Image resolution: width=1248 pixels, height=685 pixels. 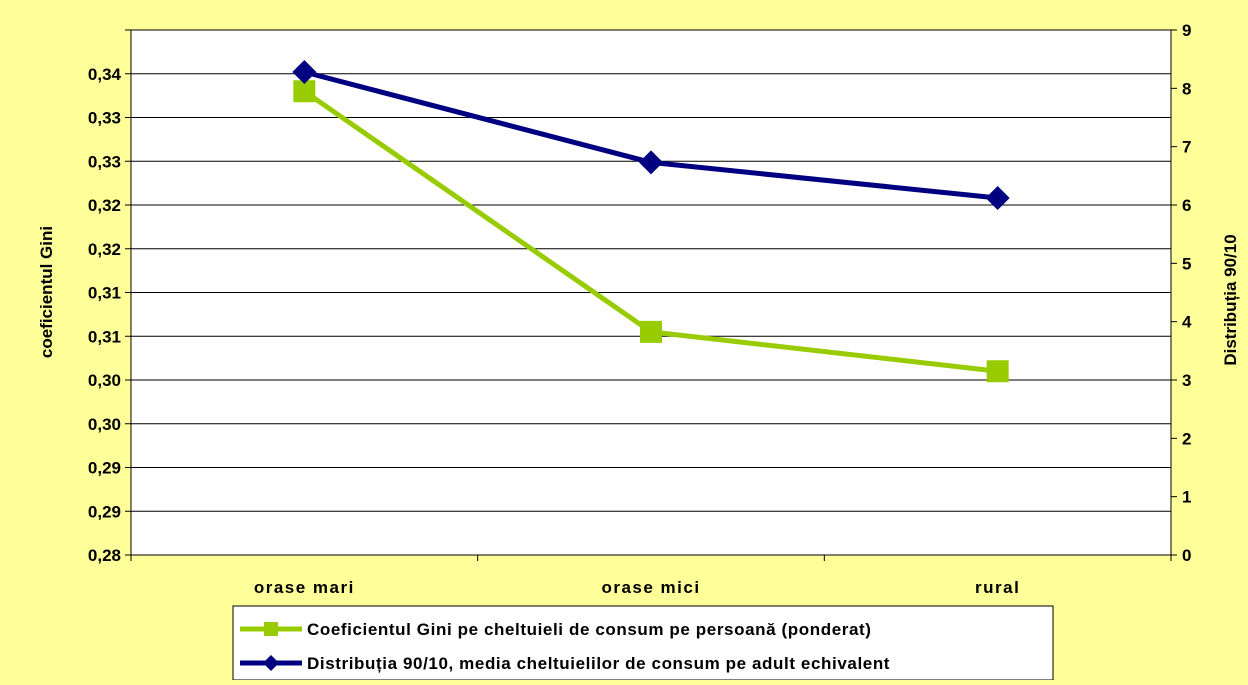 What do you see at coordinates (1186, 555) in the screenshot?
I see `right-tick-label: 0` at bounding box center [1186, 555].